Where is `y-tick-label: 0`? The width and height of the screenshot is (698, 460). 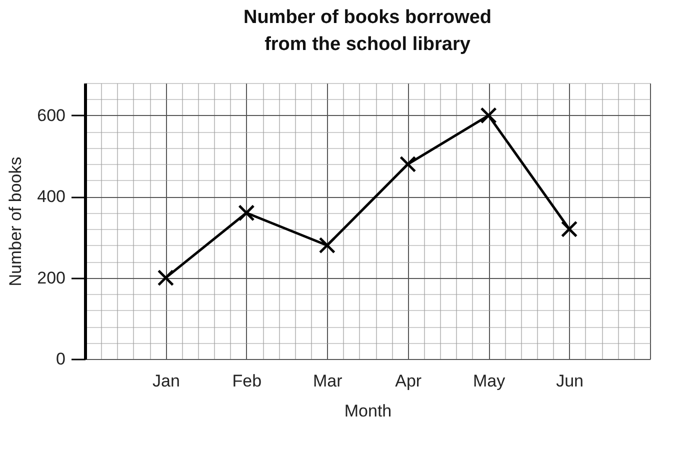 y-tick-label: 0 is located at coordinates (61, 359).